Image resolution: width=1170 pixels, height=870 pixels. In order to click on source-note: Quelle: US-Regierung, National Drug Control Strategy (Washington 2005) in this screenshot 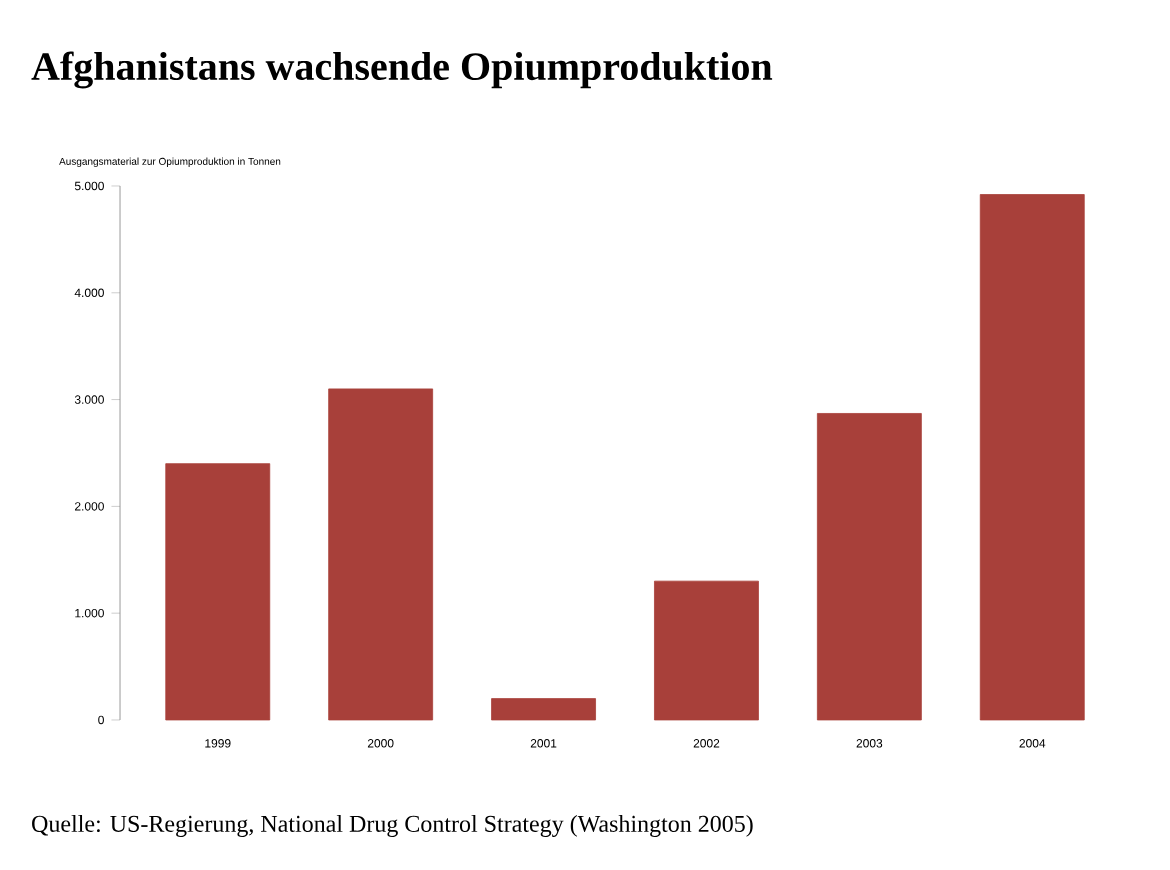, I will do `click(392, 826)`.